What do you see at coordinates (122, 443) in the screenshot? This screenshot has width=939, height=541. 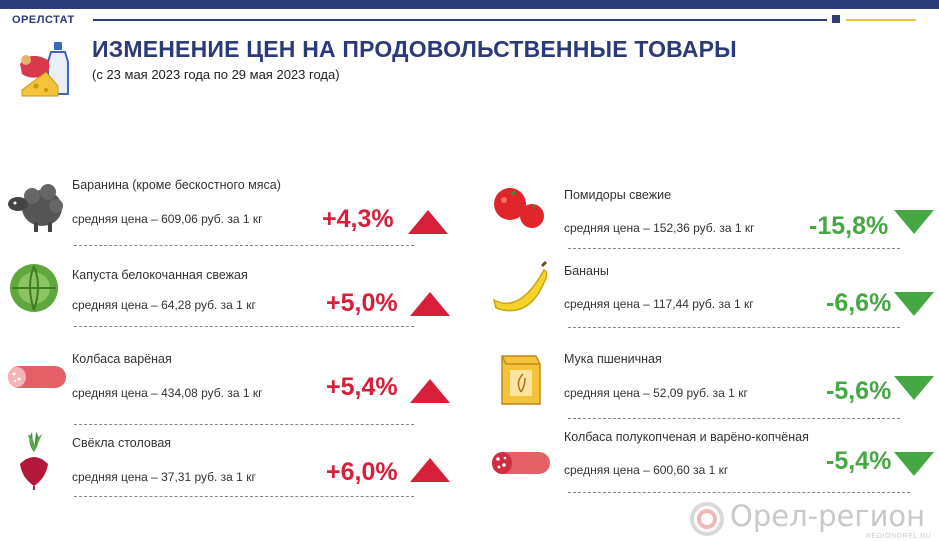 I see `item-name: Свёкла столовая` at bounding box center [122, 443].